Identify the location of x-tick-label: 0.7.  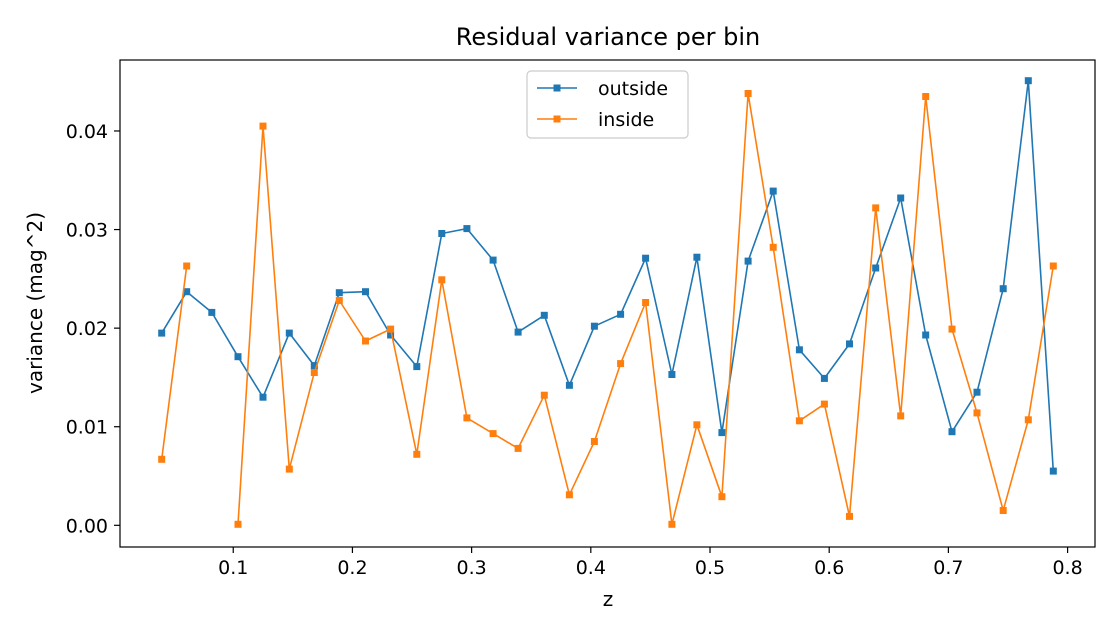
(948, 568).